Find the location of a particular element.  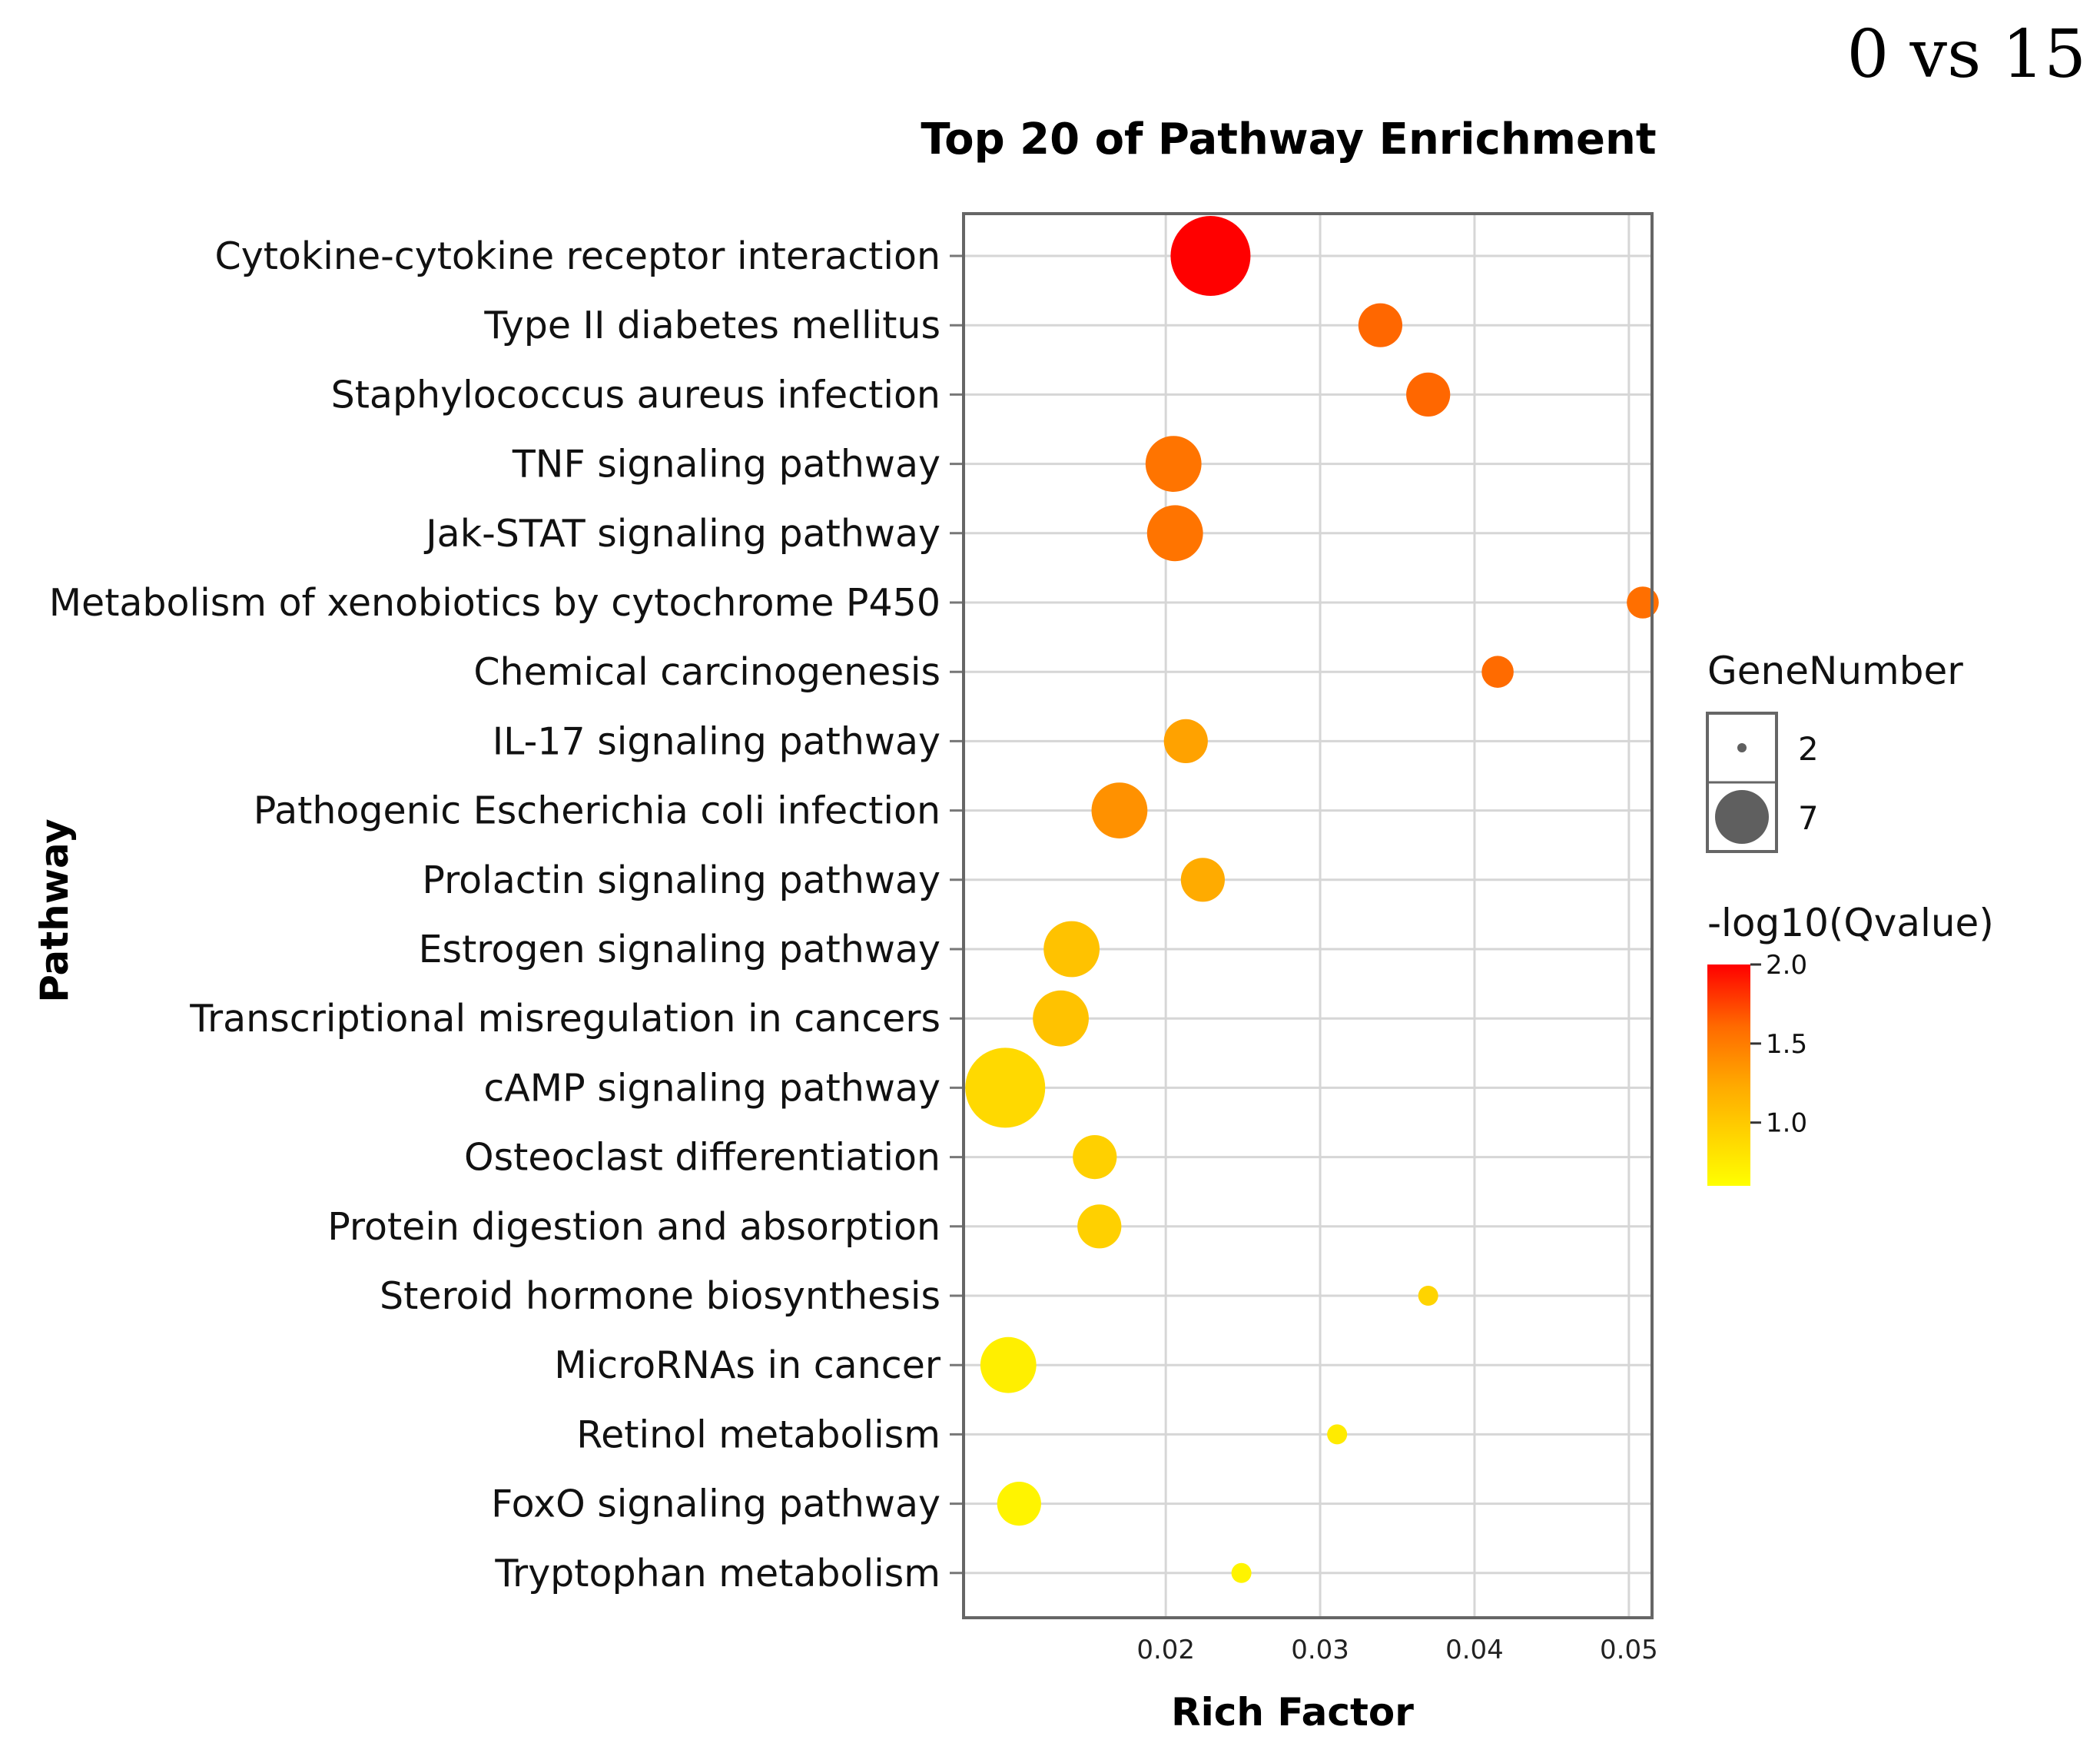

category-label: Pathogenic Escherichia coli infection is located at coordinates (597, 811).